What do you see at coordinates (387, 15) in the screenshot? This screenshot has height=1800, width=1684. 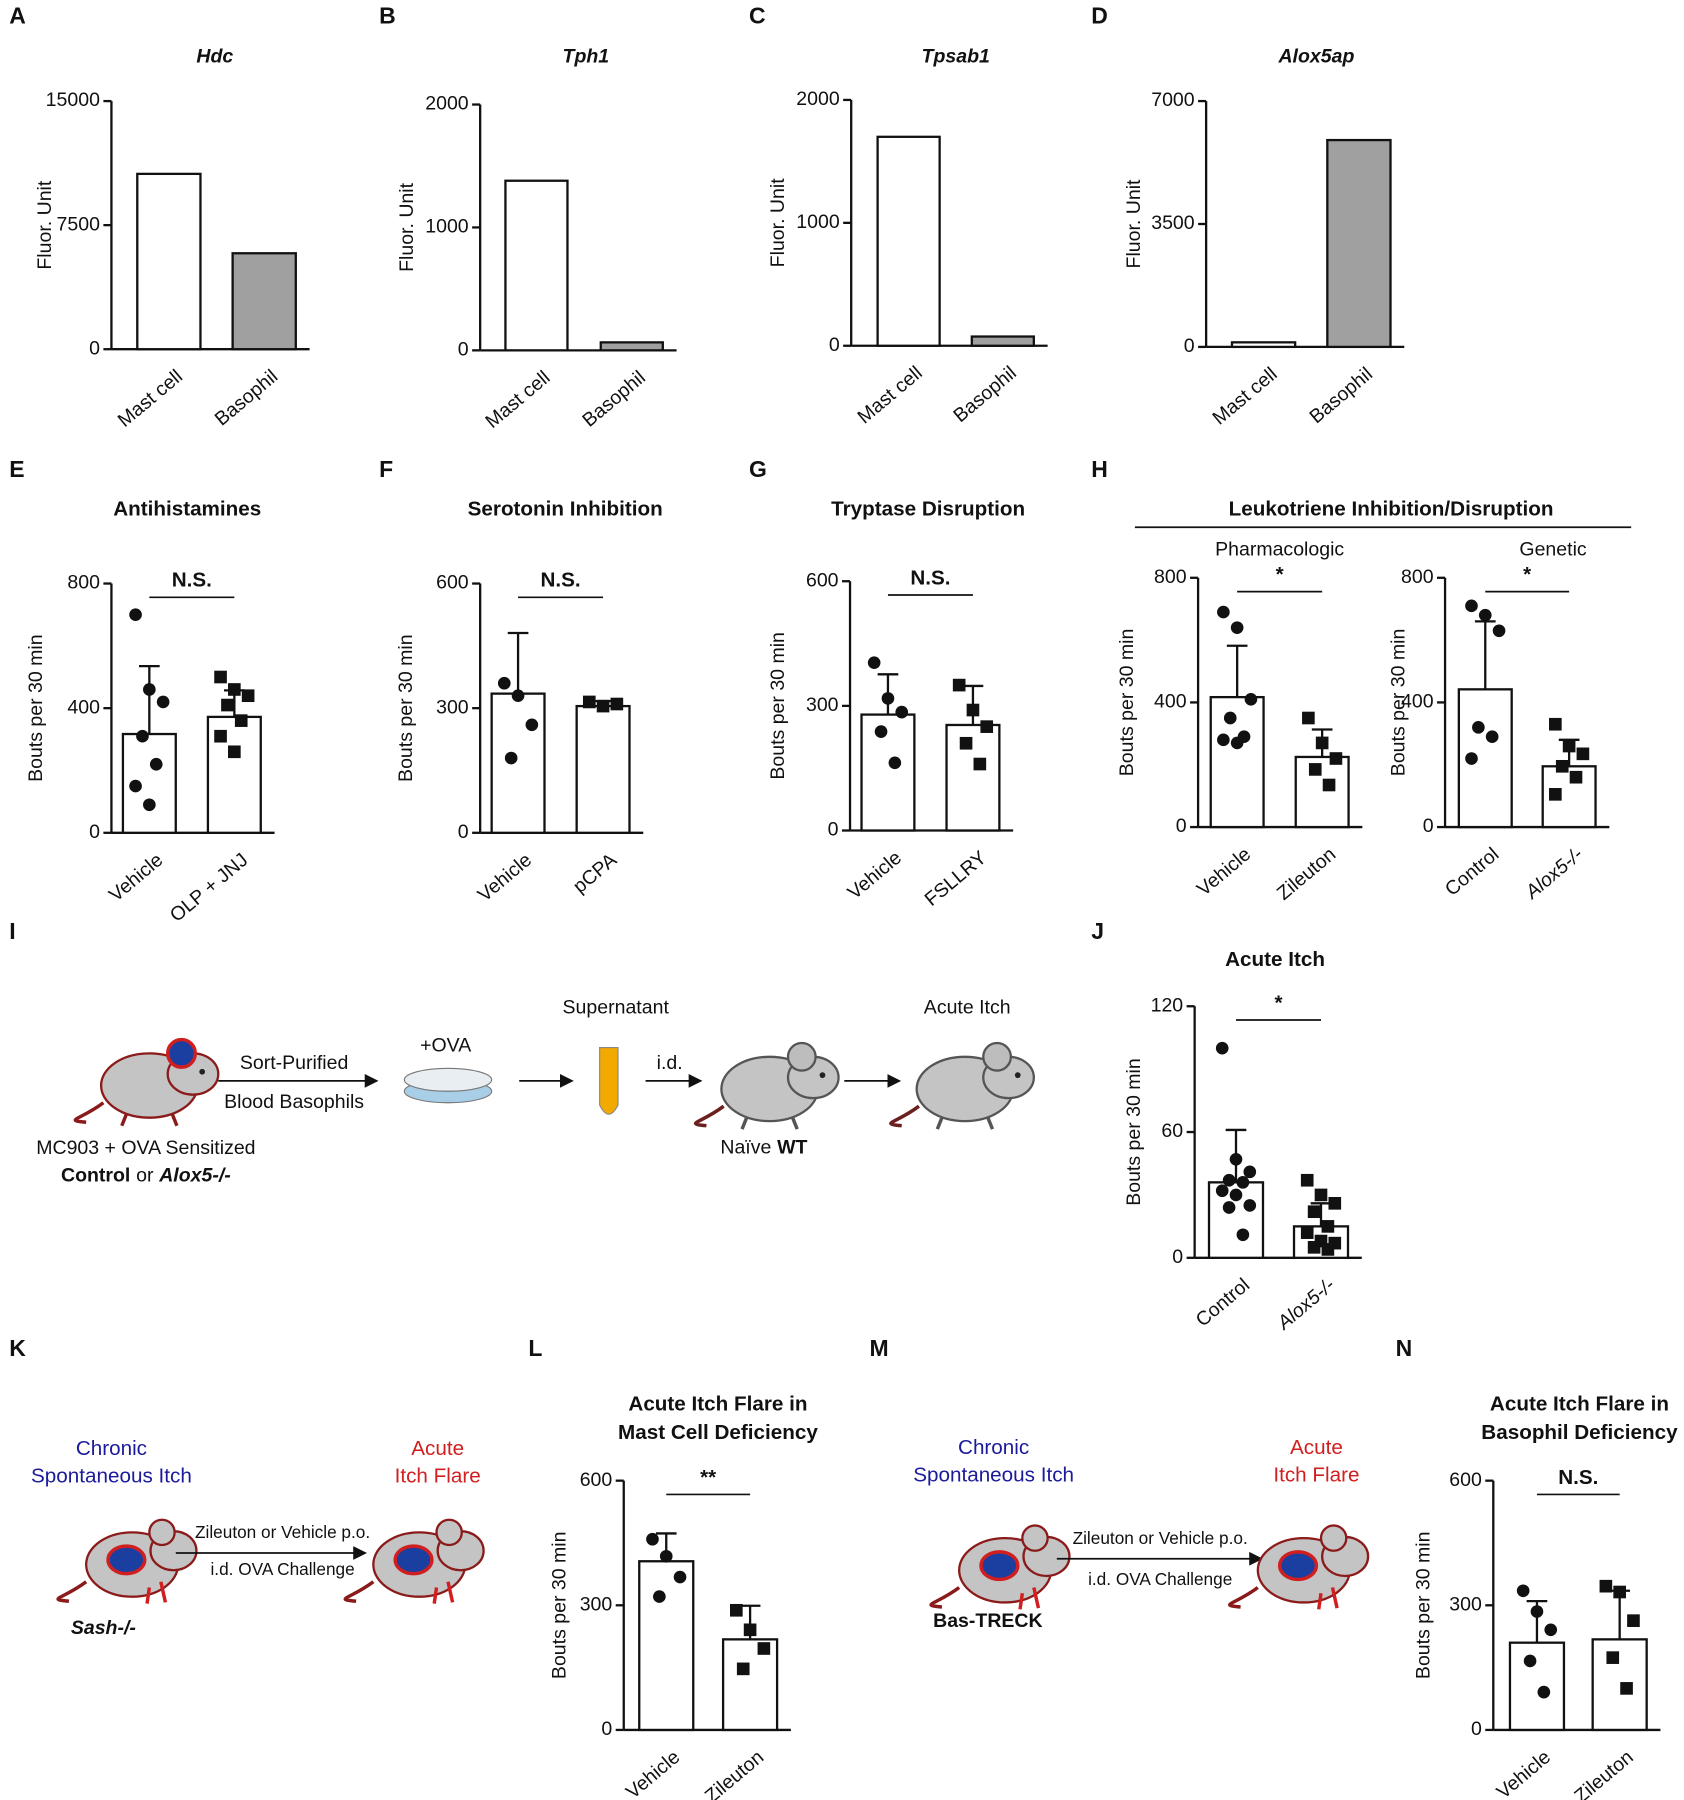 I see `panel-label: B` at bounding box center [387, 15].